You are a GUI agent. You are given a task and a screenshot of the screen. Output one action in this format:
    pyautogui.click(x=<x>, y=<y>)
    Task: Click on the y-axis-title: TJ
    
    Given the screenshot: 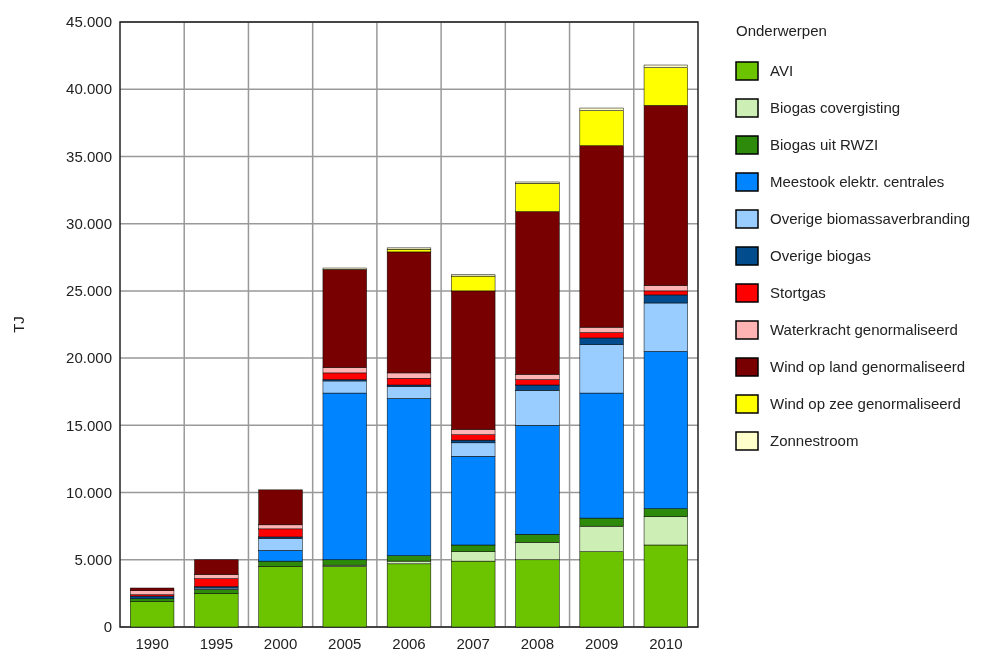 What is the action you would take?
    pyautogui.click(x=18, y=324)
    